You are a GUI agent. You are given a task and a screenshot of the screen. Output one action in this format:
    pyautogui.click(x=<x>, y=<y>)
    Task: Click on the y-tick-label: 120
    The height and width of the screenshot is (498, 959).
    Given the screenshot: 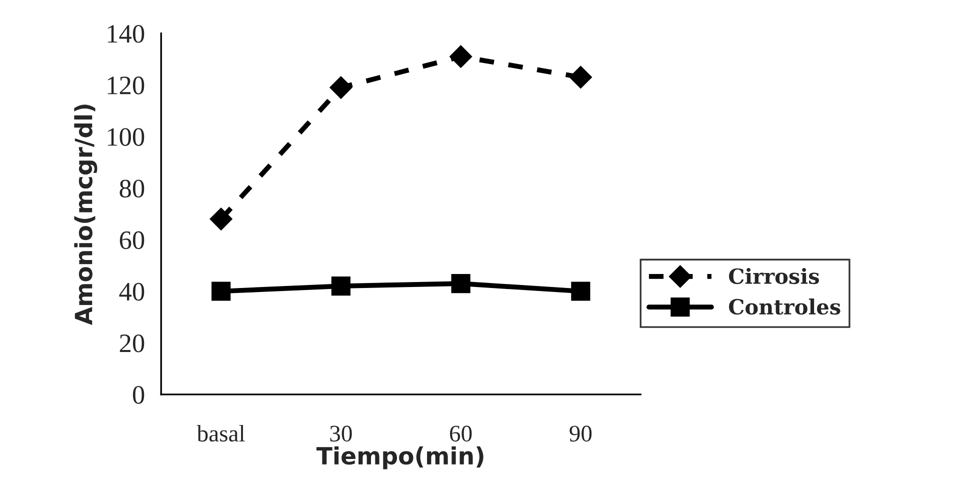 What is the action you would take?
    pyautogui.click(x=126, y=85)
    